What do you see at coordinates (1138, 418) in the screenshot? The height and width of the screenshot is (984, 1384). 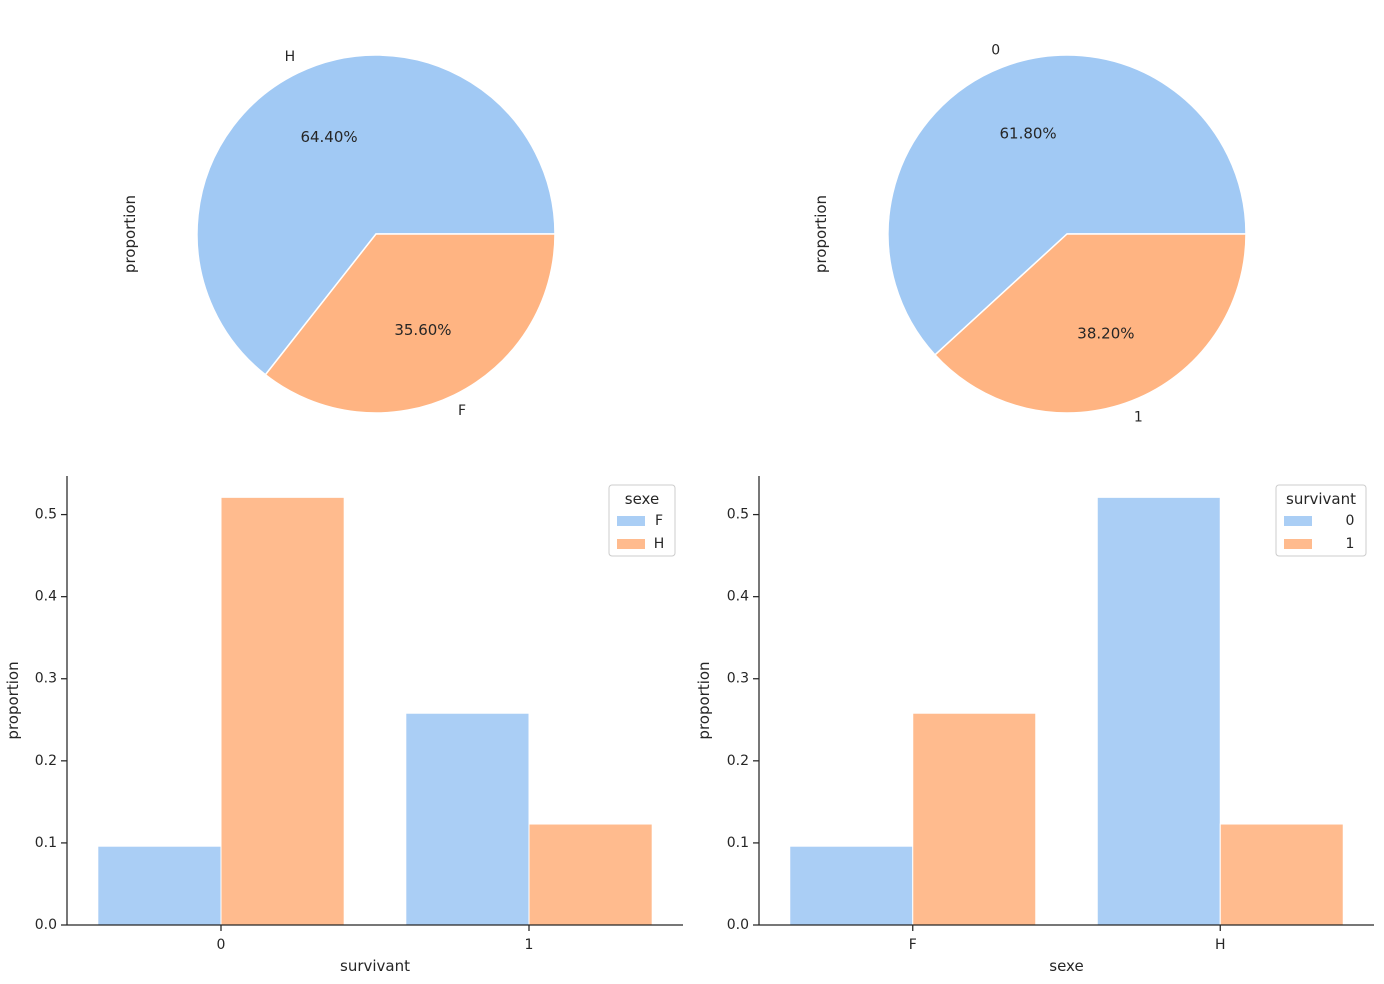 I see `pie-label: 1` at bounding box center [1138, 418].